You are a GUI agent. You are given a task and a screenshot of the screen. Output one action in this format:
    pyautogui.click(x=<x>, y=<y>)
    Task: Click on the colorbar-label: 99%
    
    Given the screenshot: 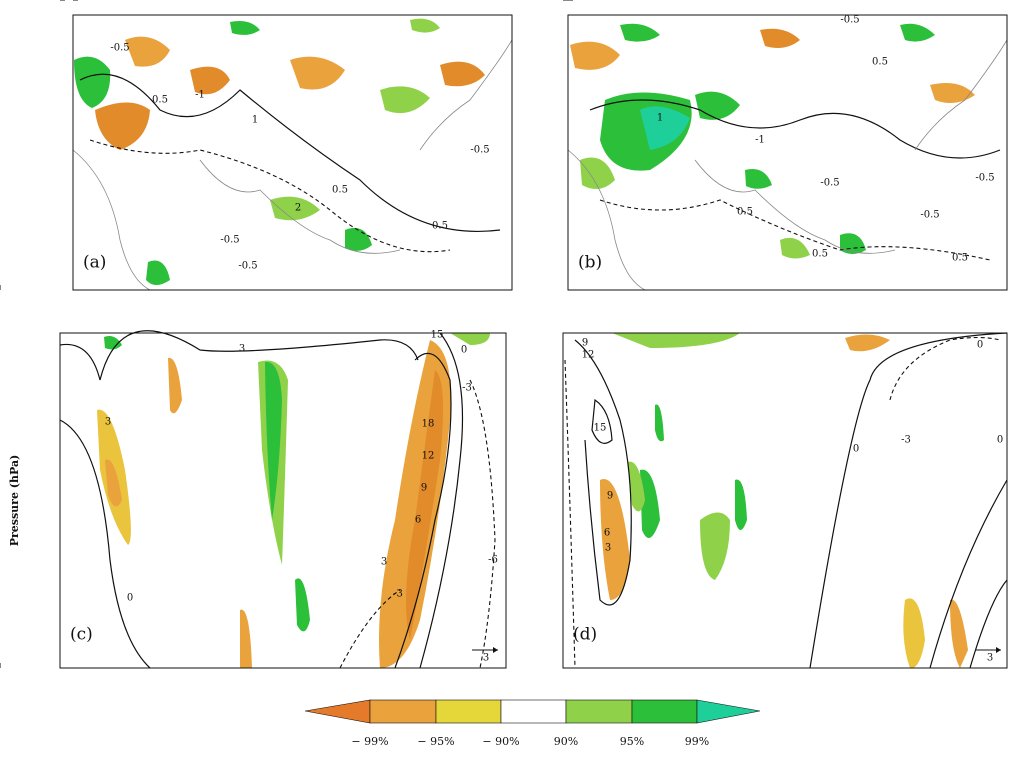 What is the action you would take?
    pyautogui.click(x=697, y=741)
    